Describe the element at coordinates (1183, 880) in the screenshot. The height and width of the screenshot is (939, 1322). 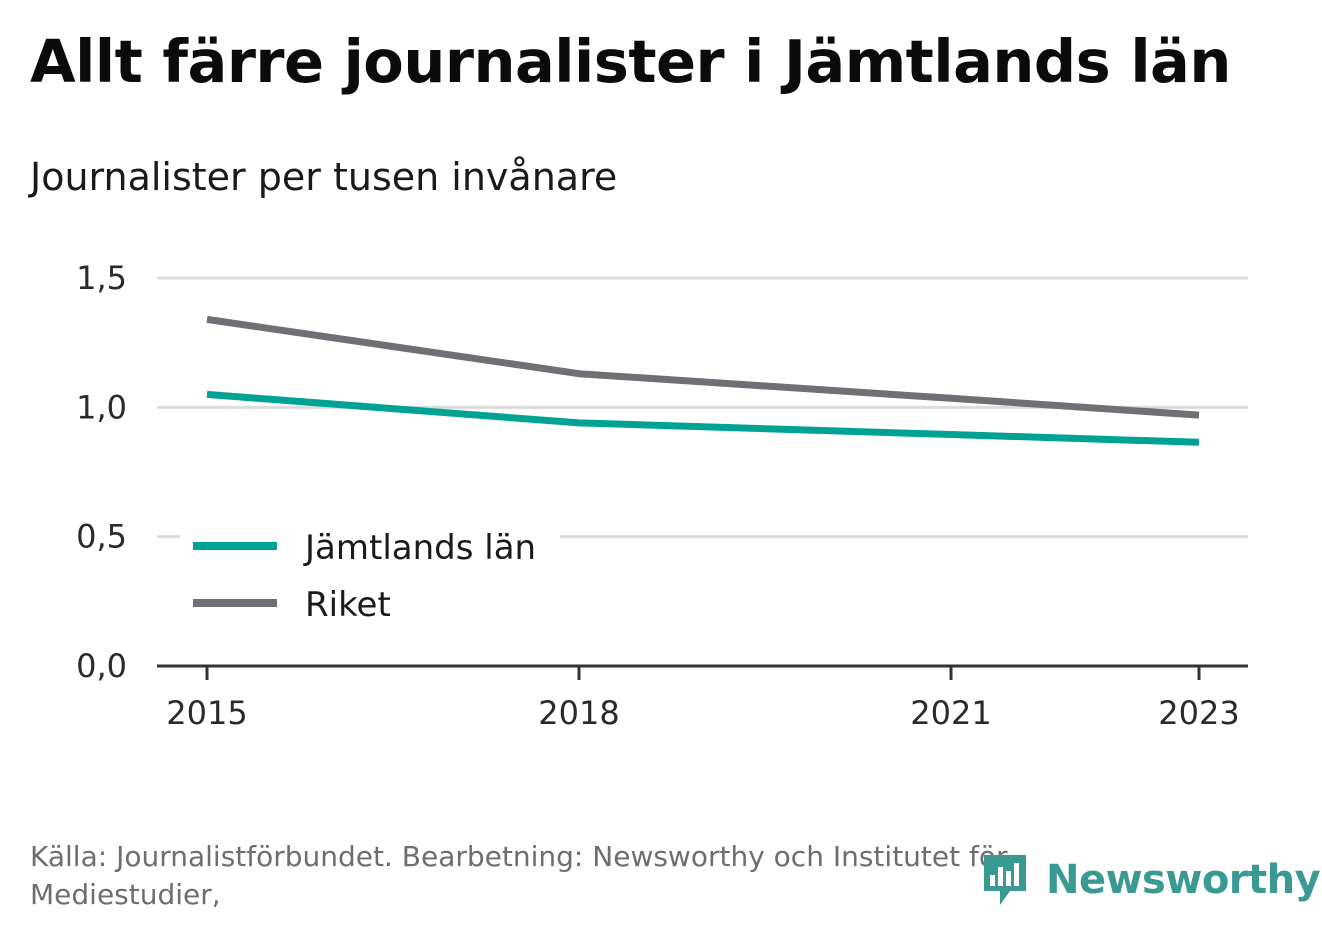
I see `newsworthy-logo-text: Newsworthy` at that location.